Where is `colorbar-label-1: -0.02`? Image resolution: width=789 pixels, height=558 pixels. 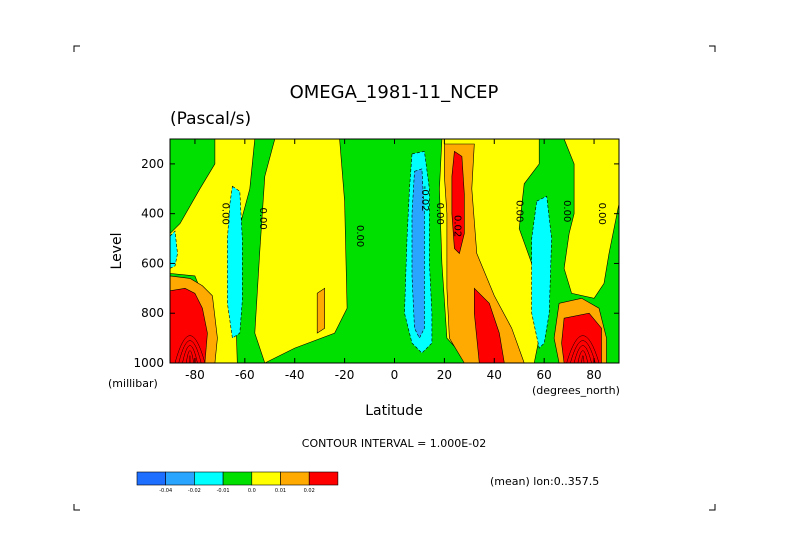 colorbar-label-1: -0.02 is located at coordinates (194, 491).